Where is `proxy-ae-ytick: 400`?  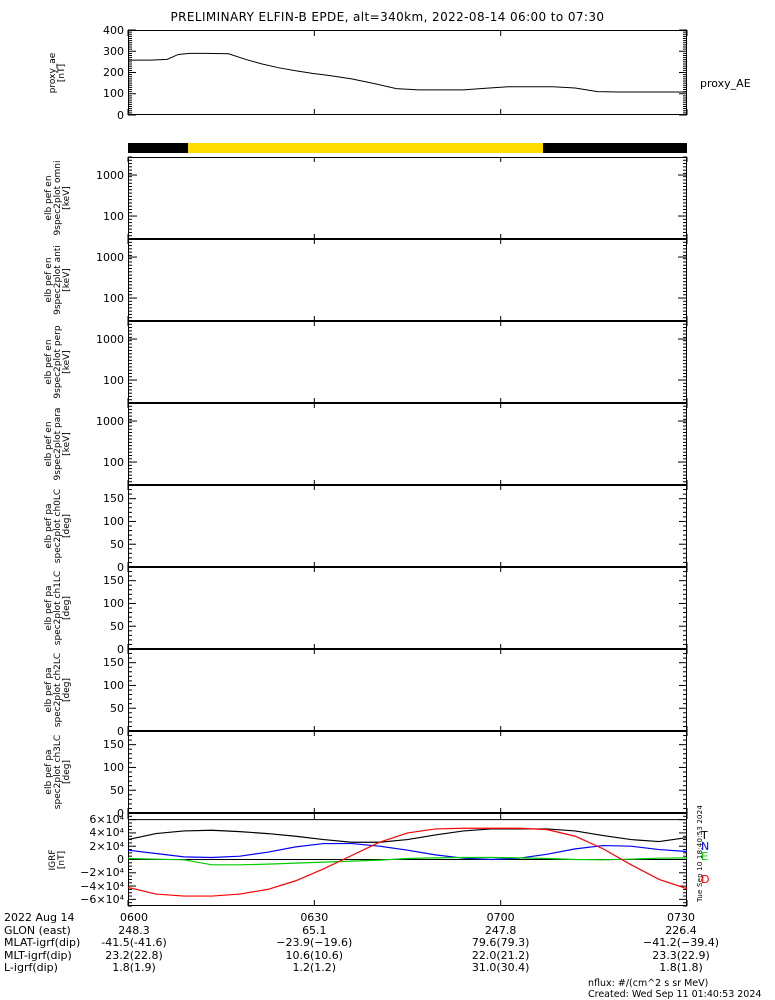
proxy-ae-ytick: 400 is located at coordinates (113, 30).